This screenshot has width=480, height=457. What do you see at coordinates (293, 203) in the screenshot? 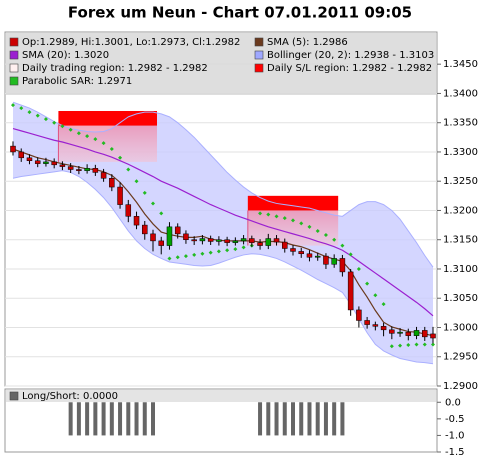
I see `sl-region` at bounding box center [293, 203].